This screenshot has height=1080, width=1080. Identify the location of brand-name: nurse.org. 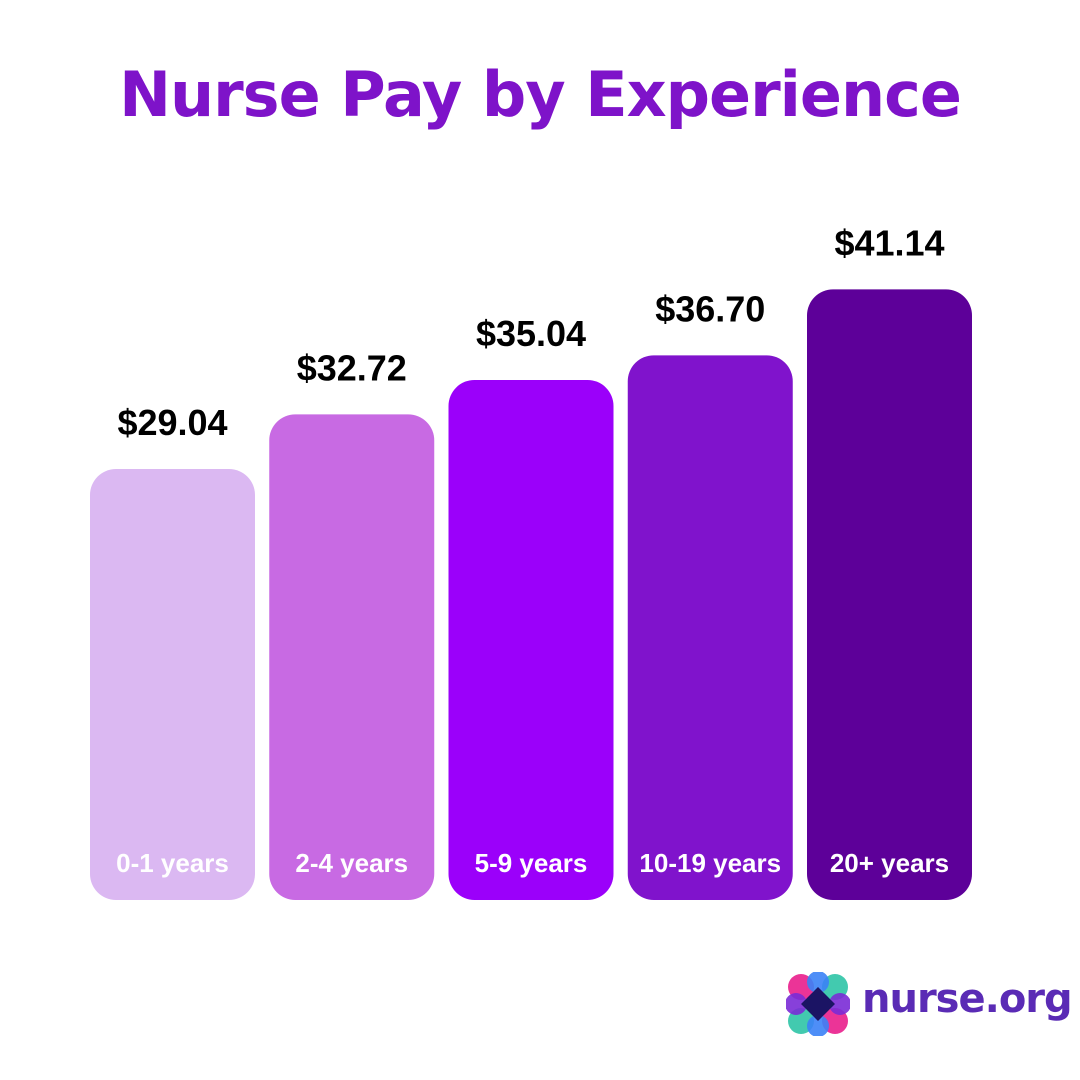
(967, 999).